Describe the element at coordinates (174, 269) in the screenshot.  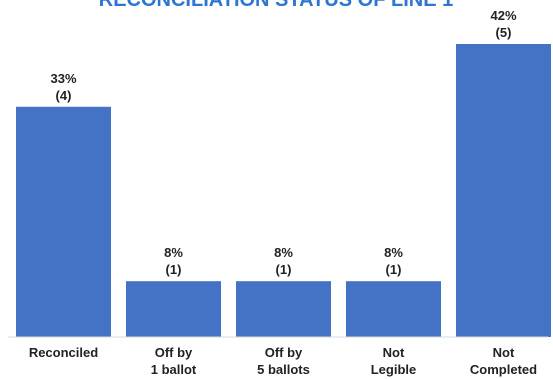
I see `data-label-count-off-by-1-ballot: (1)` at that location.